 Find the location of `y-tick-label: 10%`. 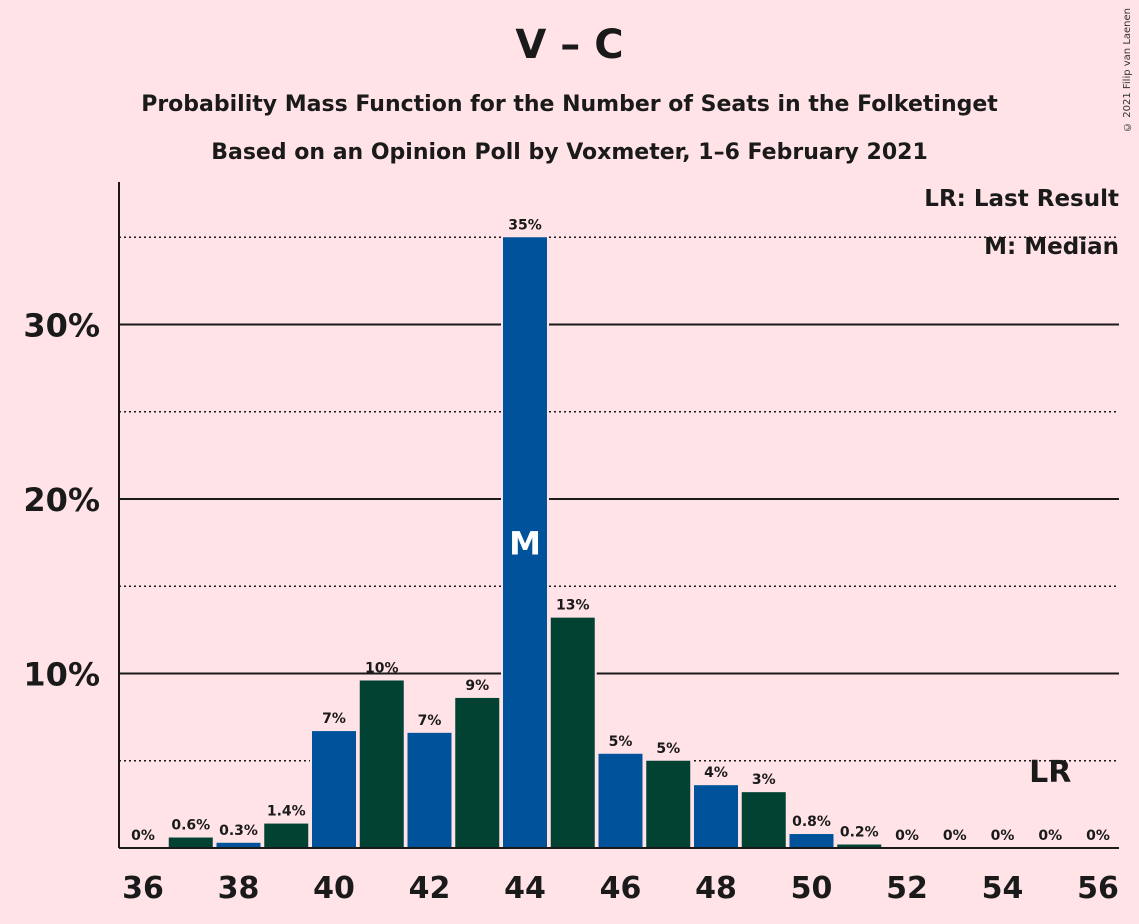

y-tick-label: 10% is located at coordinates (61, 675).